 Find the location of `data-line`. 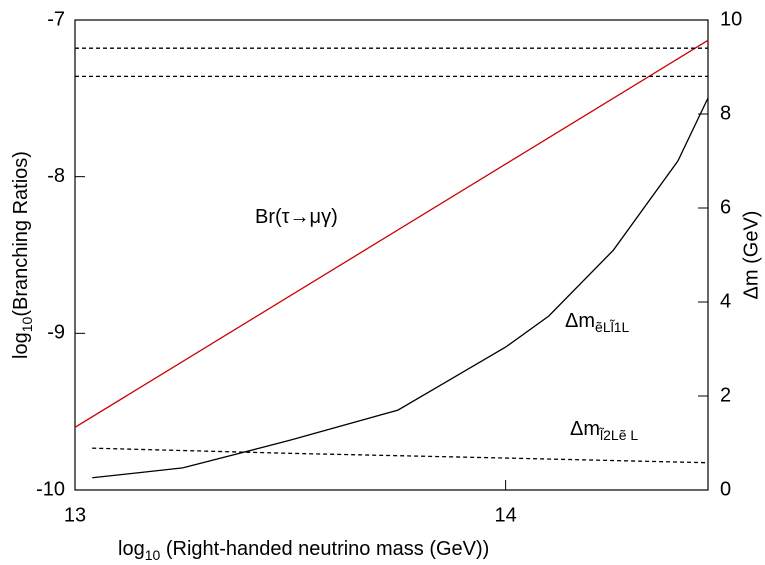

data-line is located at coordinates (400, 455).